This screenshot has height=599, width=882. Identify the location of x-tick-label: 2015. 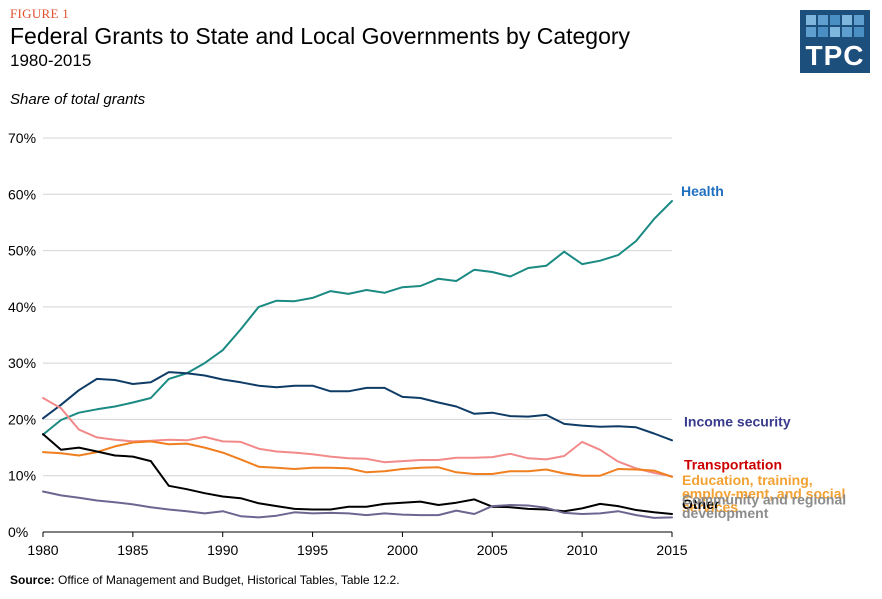
(671, 550).